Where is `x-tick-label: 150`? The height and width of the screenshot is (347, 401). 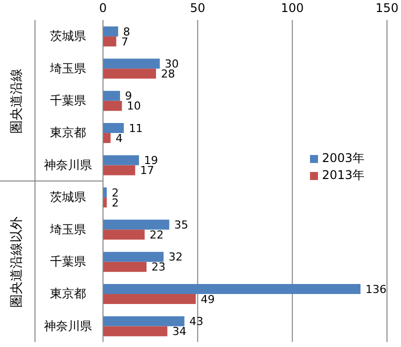 x-tick-label: 150 is located at coordinates (387, 8).